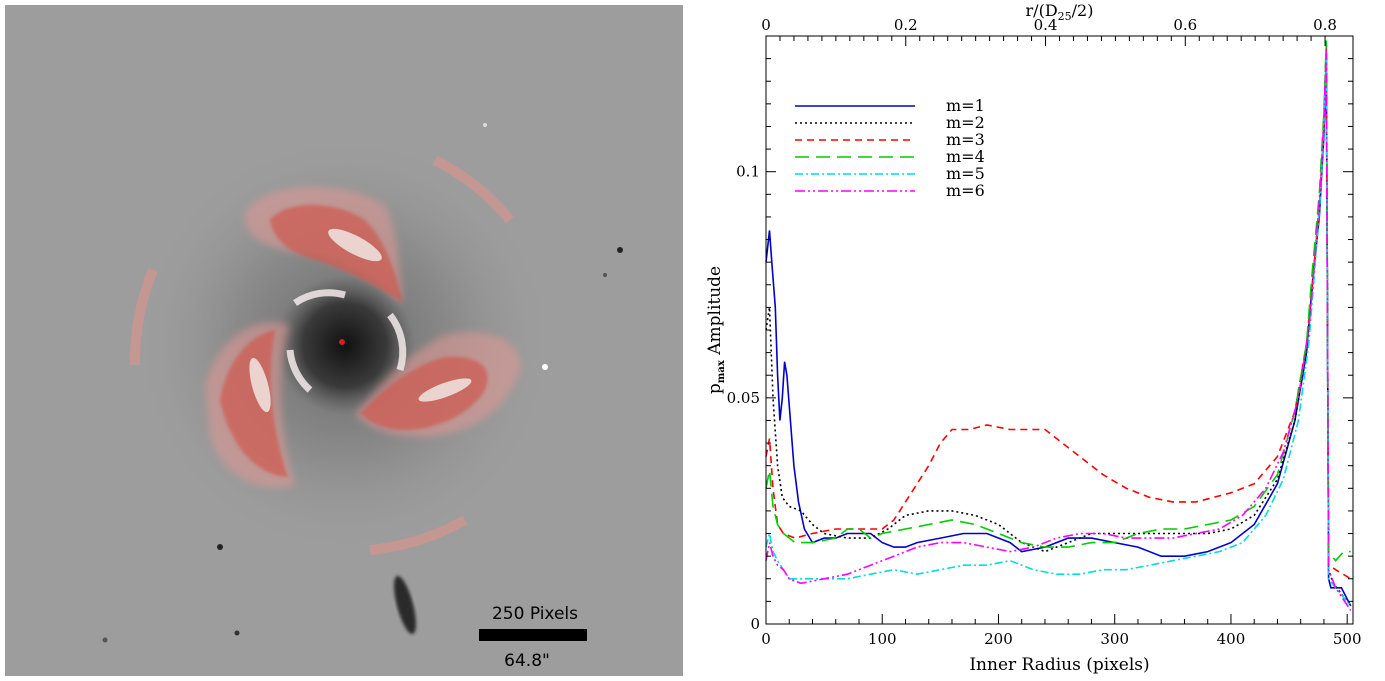 This screenshot has width=1385, height=681. Describe the element at coordinates (965, 190) in the screenshot. I see `legend-label-m6: m=6` at that location.